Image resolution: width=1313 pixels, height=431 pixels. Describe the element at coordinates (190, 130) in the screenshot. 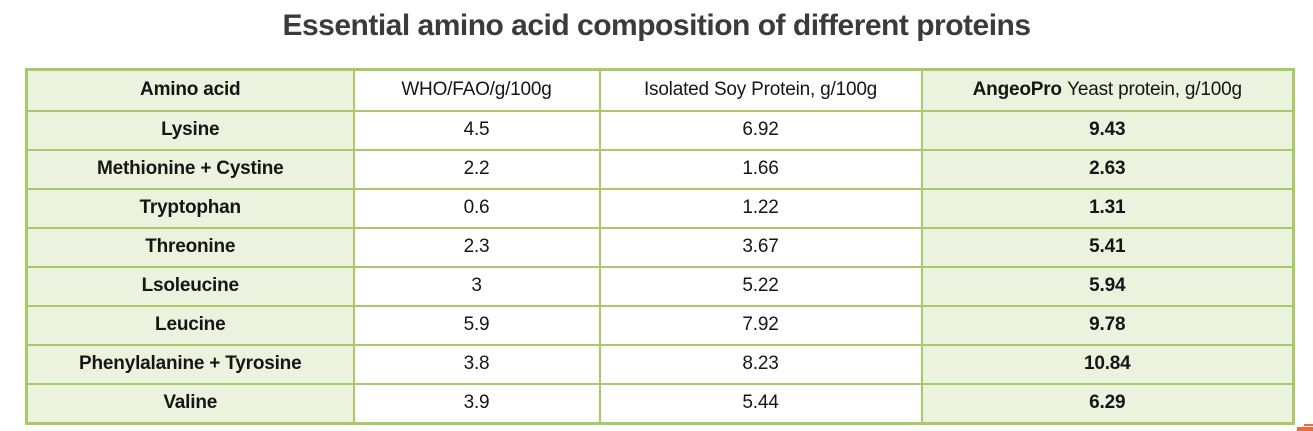

I see `cell-amino-acid: Lysine` at that location.